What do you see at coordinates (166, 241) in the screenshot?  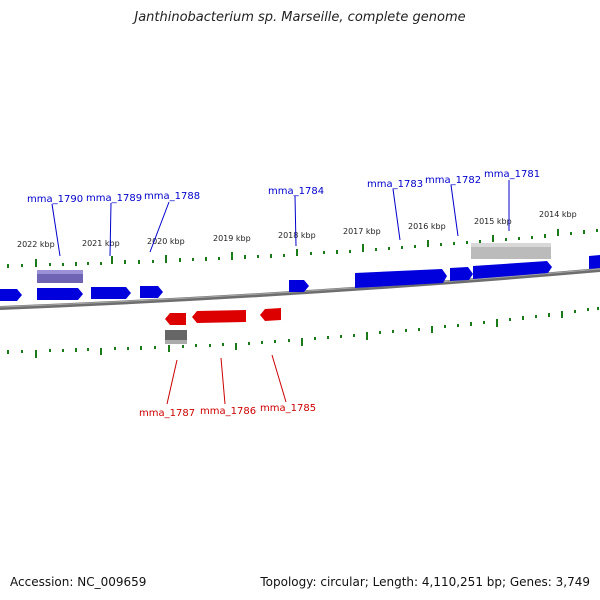 I see `tick-label: 2020 kbp` at bounding box center [166, 241].